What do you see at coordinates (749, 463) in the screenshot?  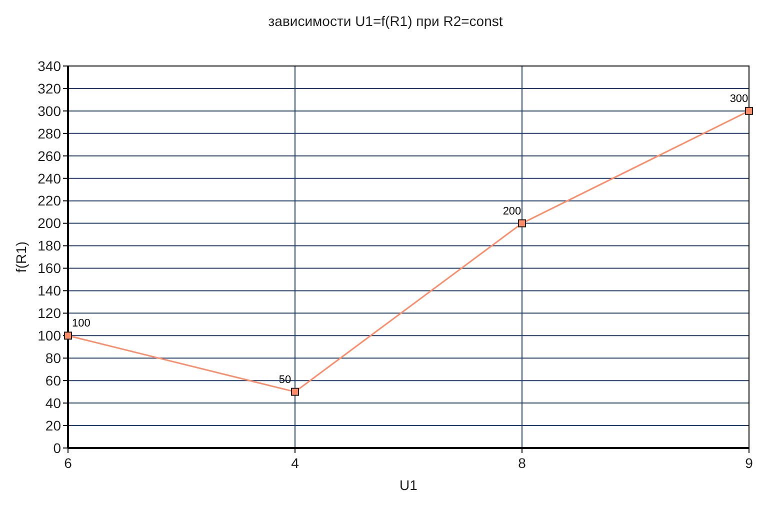 I see `x-tick-label: 9` at bounding box center [749, 463].